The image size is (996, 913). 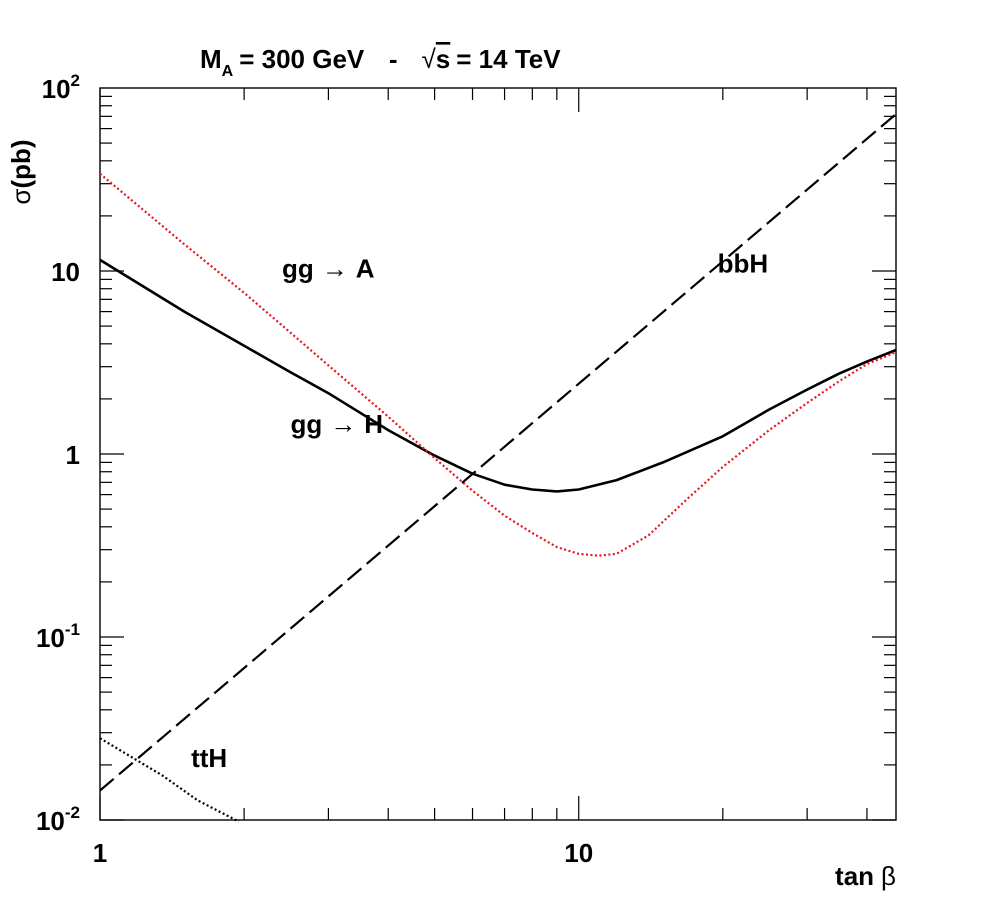 What do you see at coordinates (100, 853) in the screenshot?
I see `x-tick-label: 1` at bounding box center [100, 853].